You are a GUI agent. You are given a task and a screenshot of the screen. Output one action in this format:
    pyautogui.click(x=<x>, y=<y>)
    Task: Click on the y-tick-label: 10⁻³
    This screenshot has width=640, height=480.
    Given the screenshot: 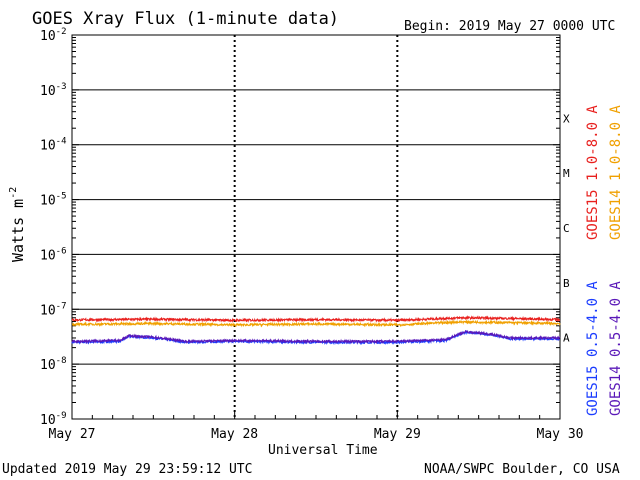 What is the action you would take?
    pyautogui.click(x=53, y=90)
    